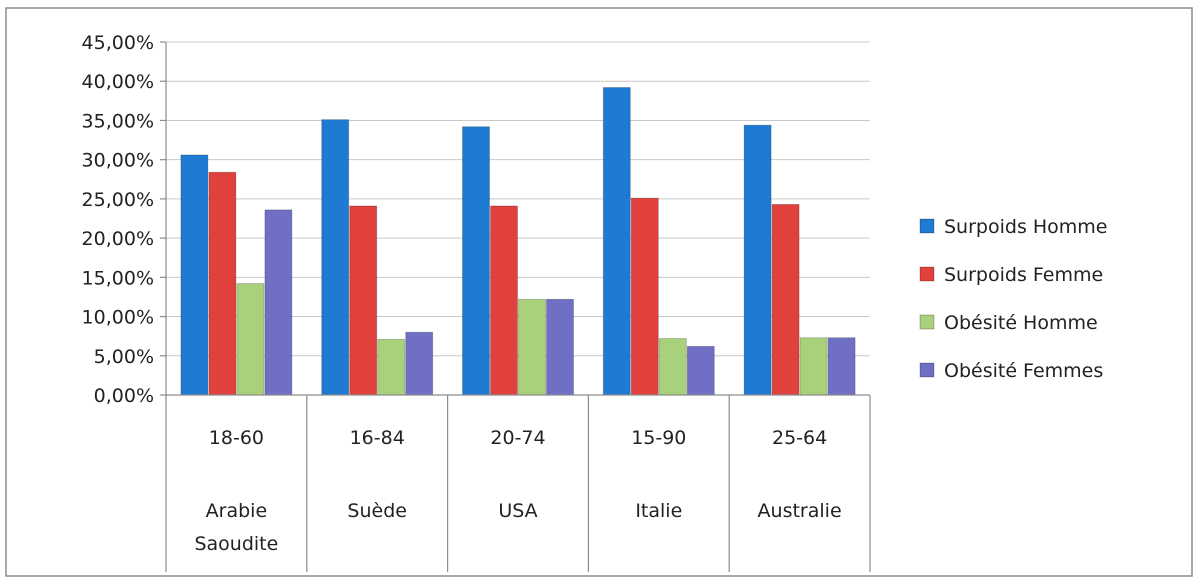  I want to click on category-age-label: 20-74, so click(517, 438).